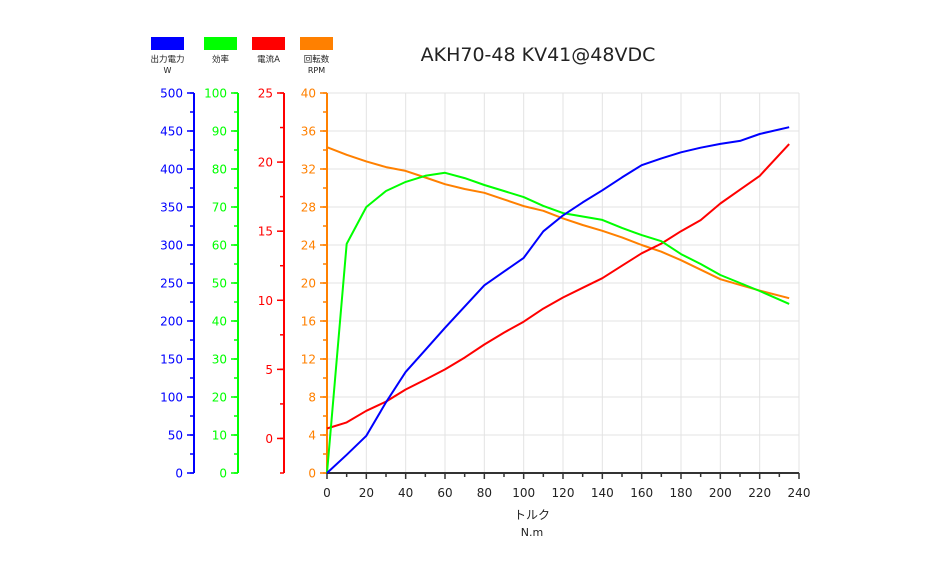 The height and width of the screenshot is (562, 940). Describe the element at coordinates (308, 132) in the screenshot. I see `y-tick-label: 36` at that location.